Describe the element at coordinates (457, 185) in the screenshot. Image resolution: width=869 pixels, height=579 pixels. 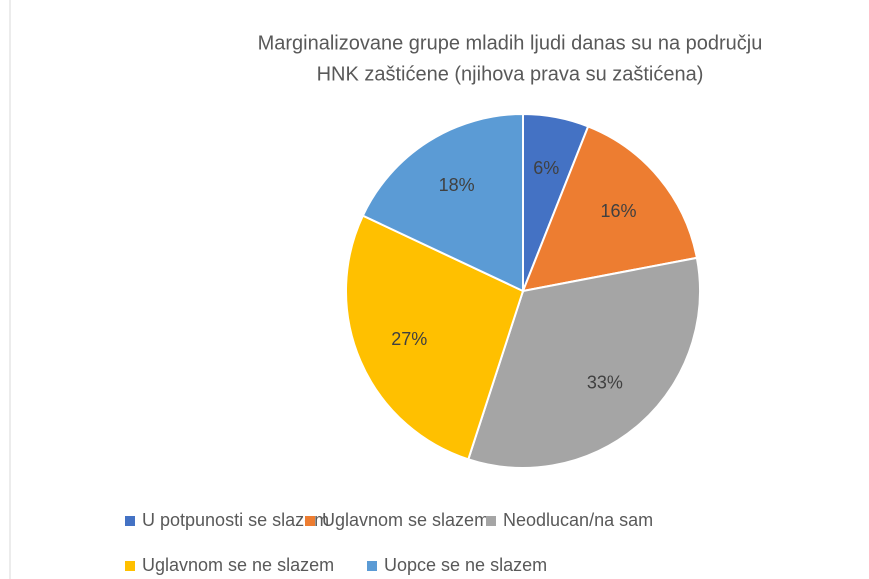
I see `data-label: 18%` at that location.